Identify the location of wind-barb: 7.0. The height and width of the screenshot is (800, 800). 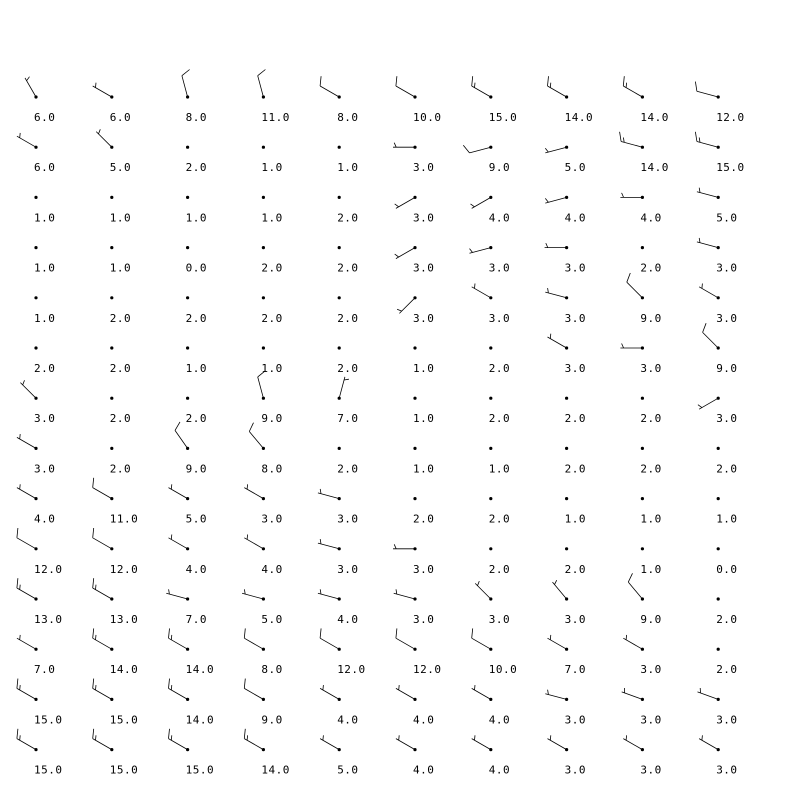
(35, 655).